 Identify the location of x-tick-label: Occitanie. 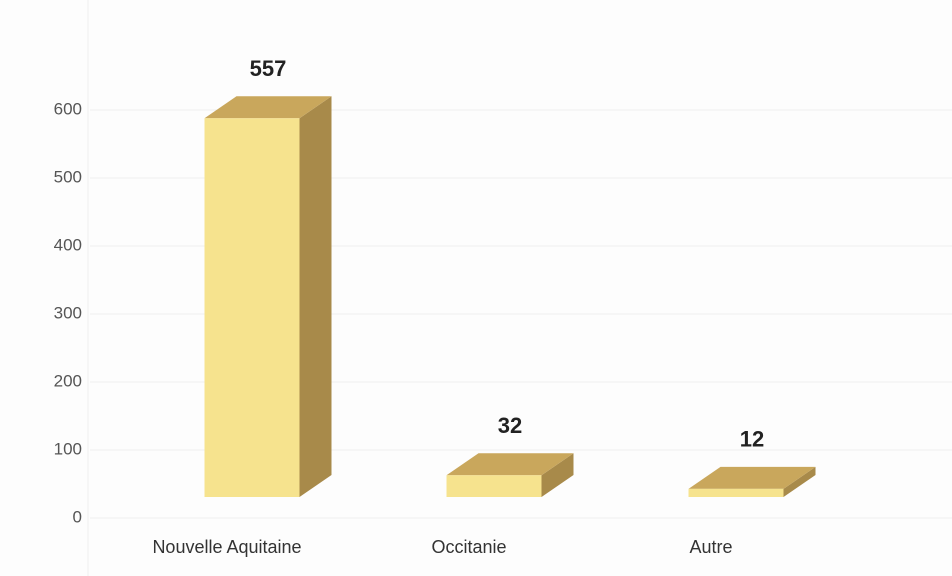
(468, 547).